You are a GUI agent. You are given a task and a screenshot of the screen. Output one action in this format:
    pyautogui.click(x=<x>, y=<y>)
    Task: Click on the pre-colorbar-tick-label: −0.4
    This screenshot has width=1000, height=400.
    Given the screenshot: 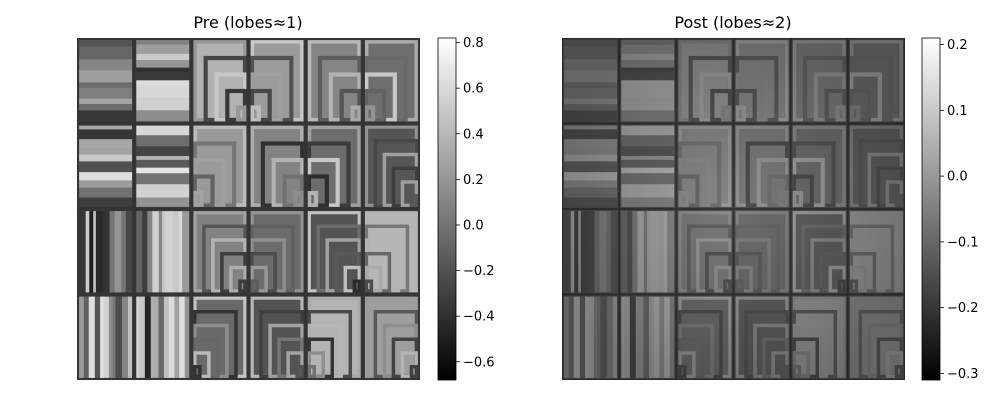 What is the action you would take?
    pyautogui.click(x=479, y=317)
    